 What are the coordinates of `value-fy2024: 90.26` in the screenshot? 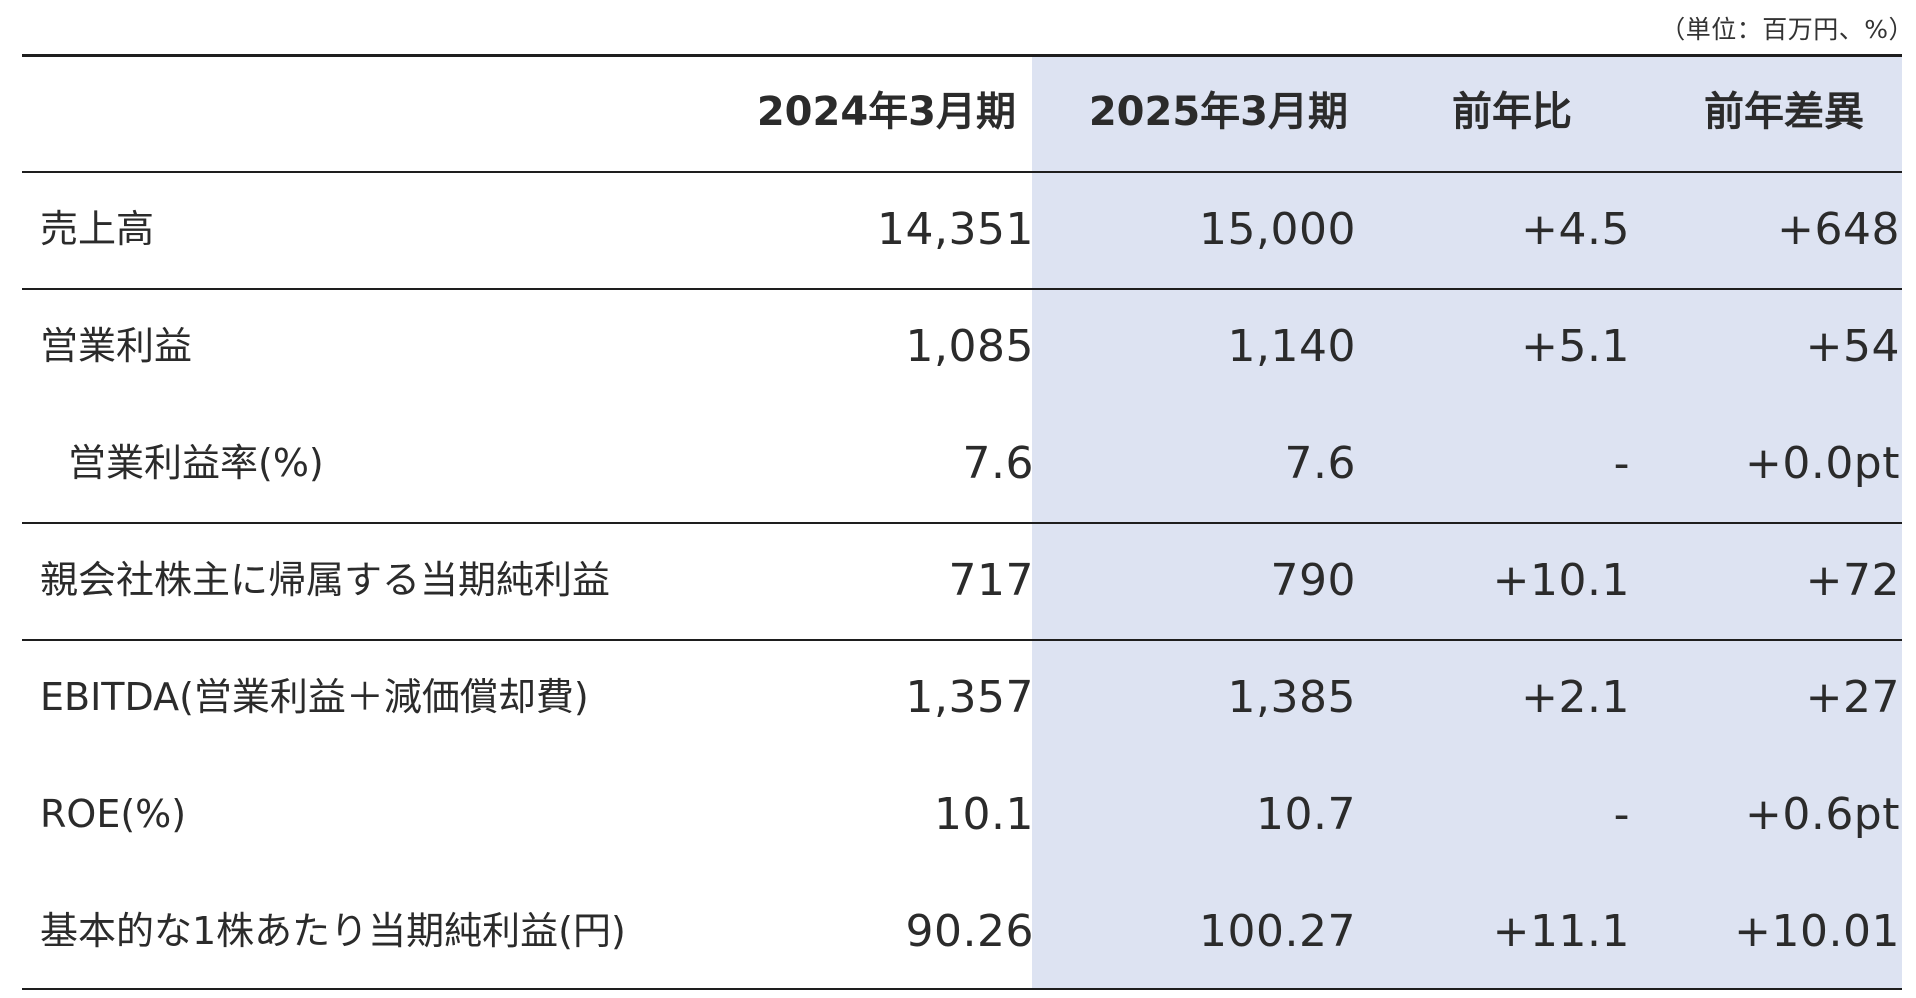 It's located at (969, 931).